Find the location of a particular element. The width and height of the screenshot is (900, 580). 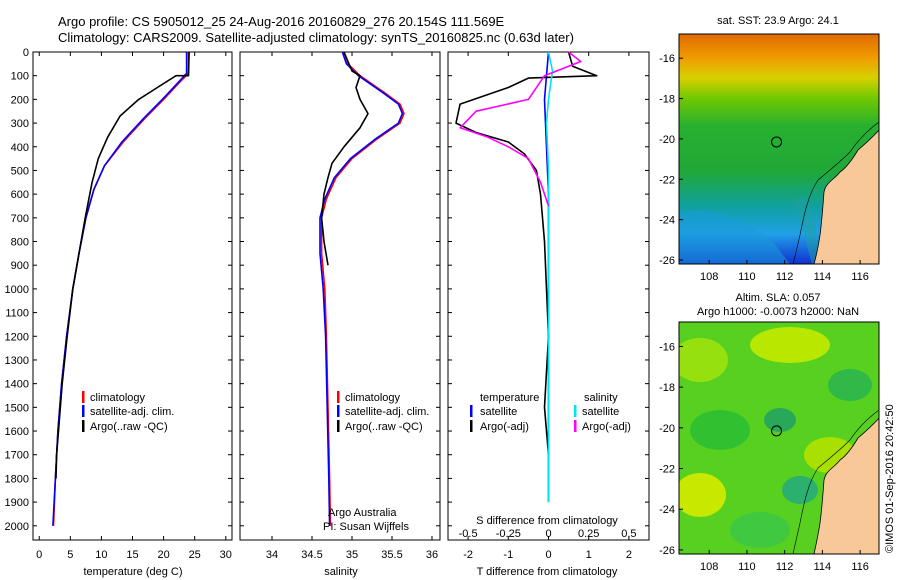

imos-watermark: ©IMOS 01-Sep-2016 20:42:50 is located at coordinates (890, 478).